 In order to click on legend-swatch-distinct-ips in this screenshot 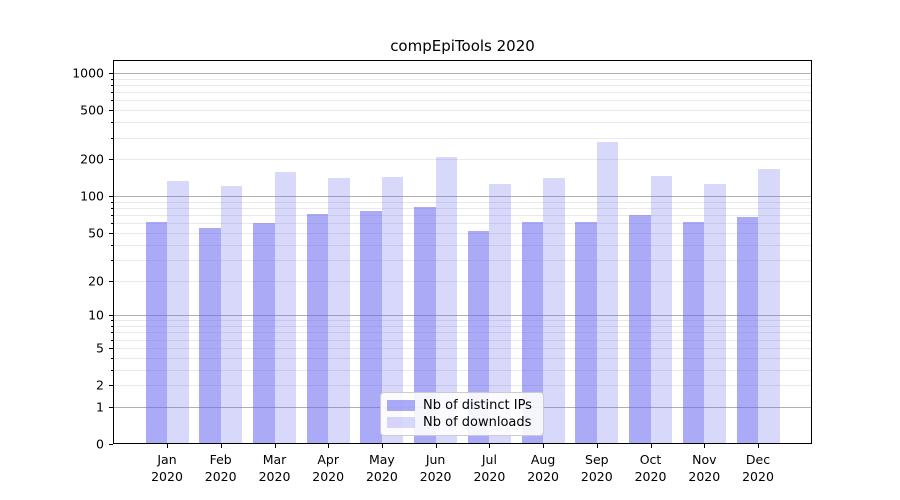, I will do `click(401, 405)`.